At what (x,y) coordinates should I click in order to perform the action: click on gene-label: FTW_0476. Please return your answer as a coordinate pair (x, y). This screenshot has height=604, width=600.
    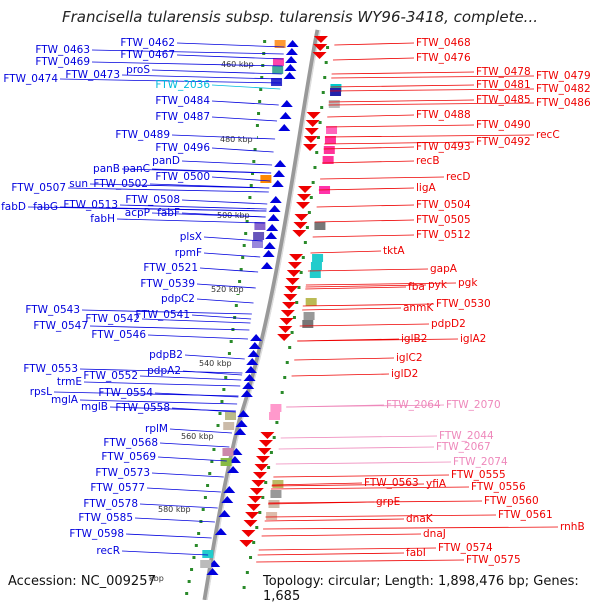
    Looking at the image, I should click on (443, 58).